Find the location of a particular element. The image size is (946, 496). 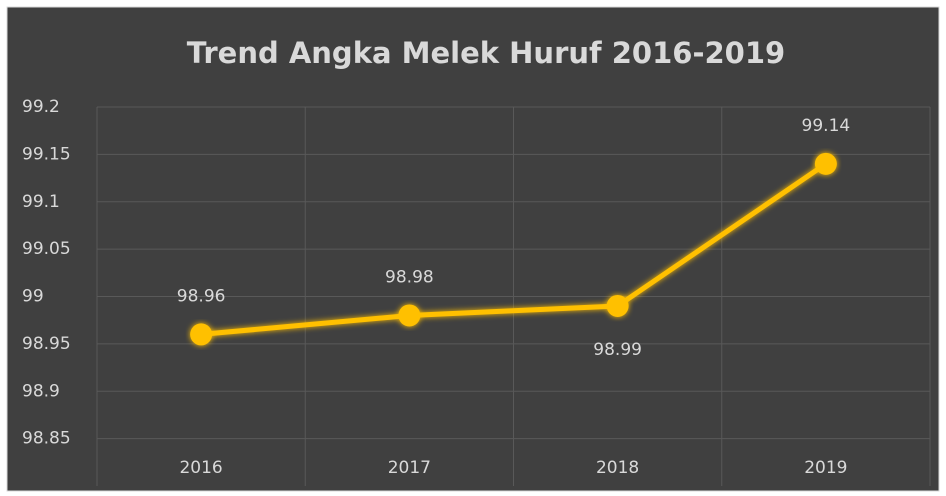

data-label: 98.96 is located at coordinates (201, 296).